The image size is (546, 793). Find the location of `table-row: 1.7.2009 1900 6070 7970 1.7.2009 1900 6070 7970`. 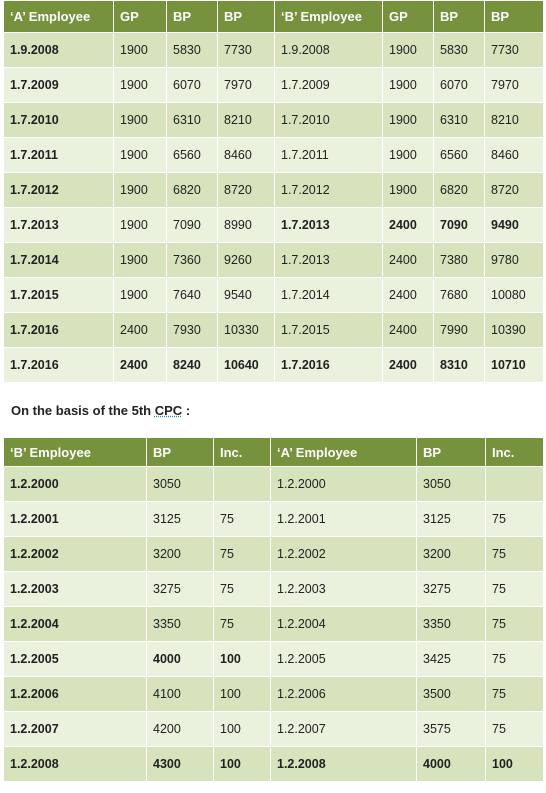

table-row: 1.7.2009 1900 6070 7970 1.7.2009 1900 6070 7970 is located at coordinates (273, 85).